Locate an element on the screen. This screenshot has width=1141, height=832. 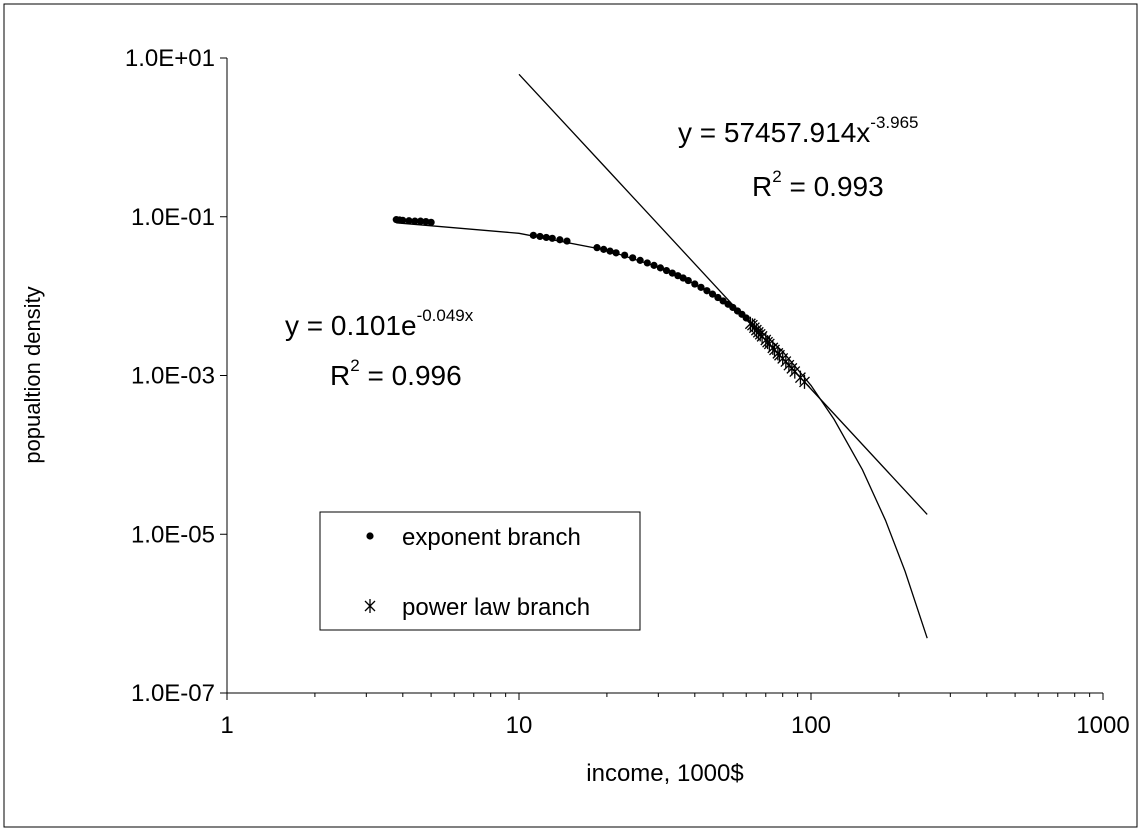
x-tick-label: 100 is located at coordinates (811, 725).